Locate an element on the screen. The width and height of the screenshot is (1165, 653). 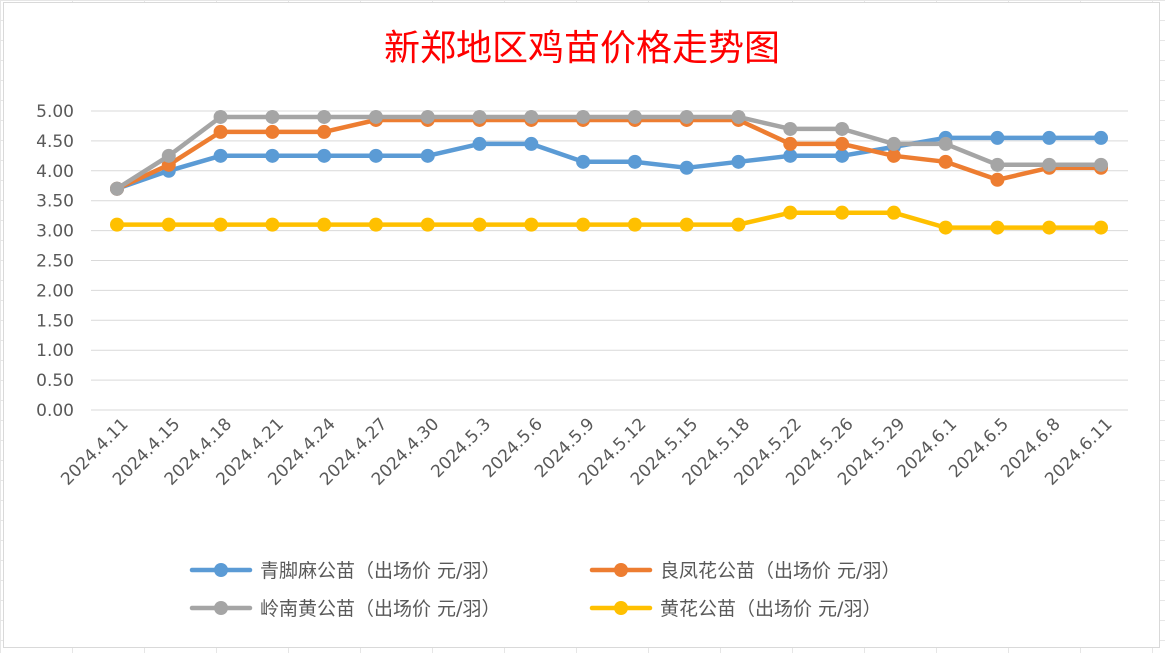
legend-label: 良凤花公苗（出场价 元/羽） is located at coordinates (780, 571).